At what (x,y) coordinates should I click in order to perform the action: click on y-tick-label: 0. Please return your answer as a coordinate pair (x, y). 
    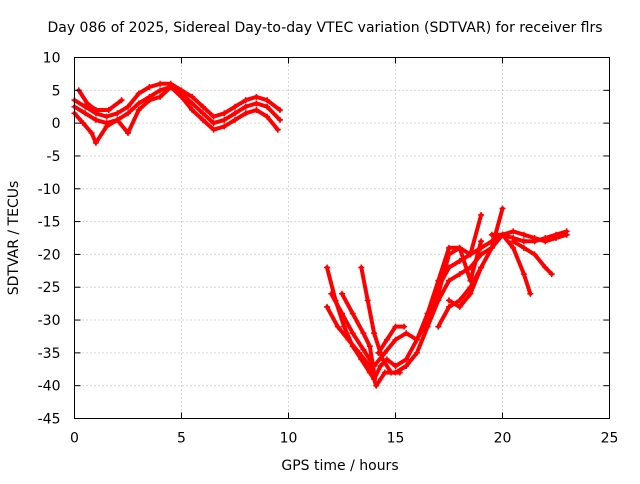
    Looking at the image, I should click on (56, 124).